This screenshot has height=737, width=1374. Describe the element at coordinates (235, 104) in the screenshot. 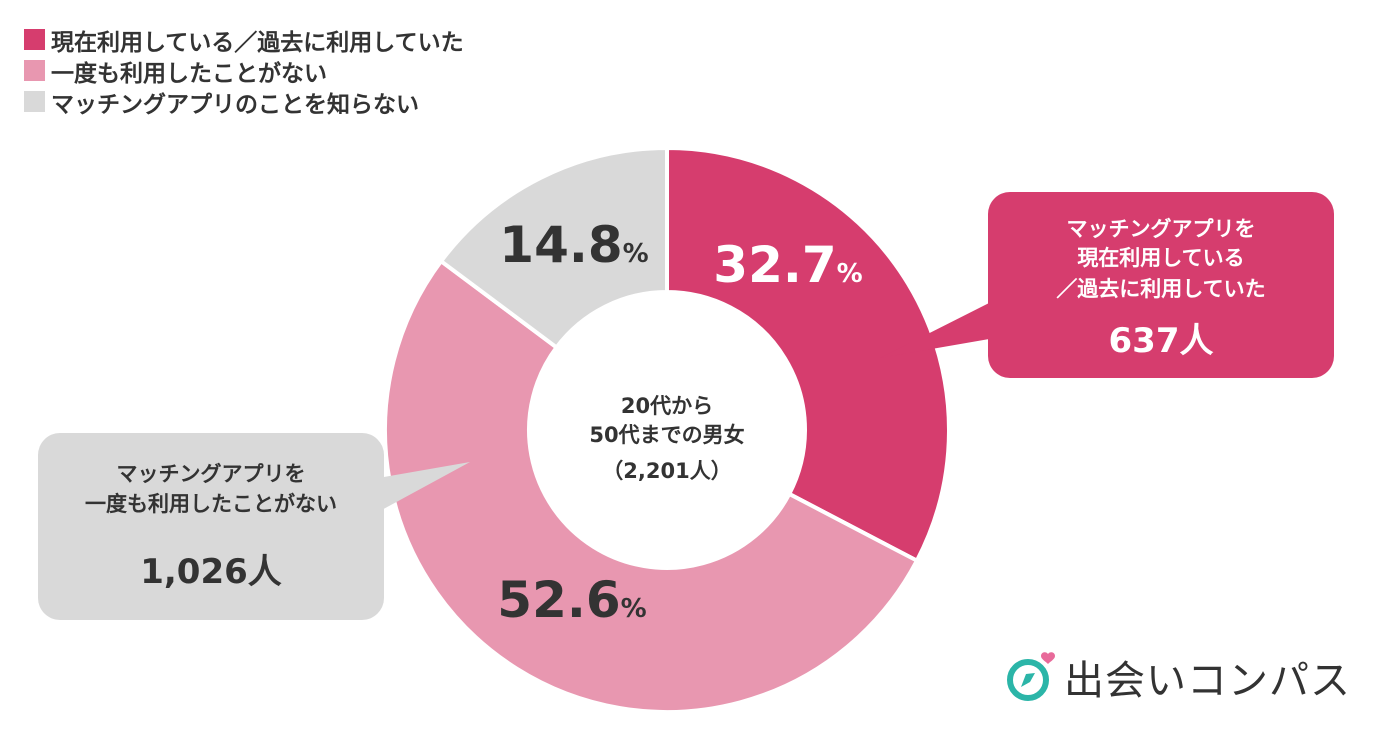

I see `legend-label-unknown: マッチングアプリのことを知らない` at that location.